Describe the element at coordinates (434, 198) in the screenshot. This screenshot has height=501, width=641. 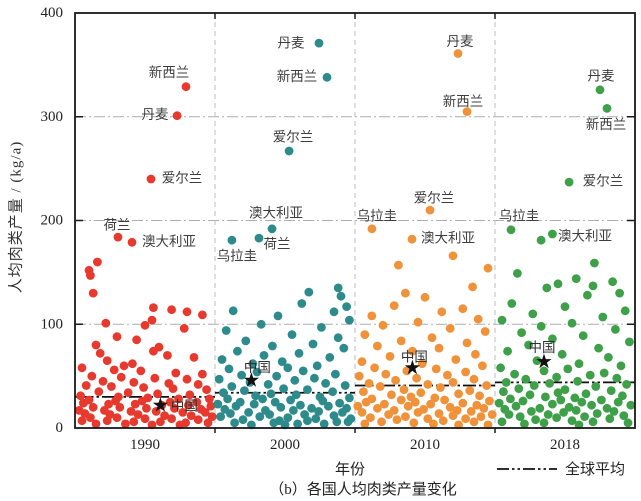
I see `country-label: 爱尔兰` at that location.